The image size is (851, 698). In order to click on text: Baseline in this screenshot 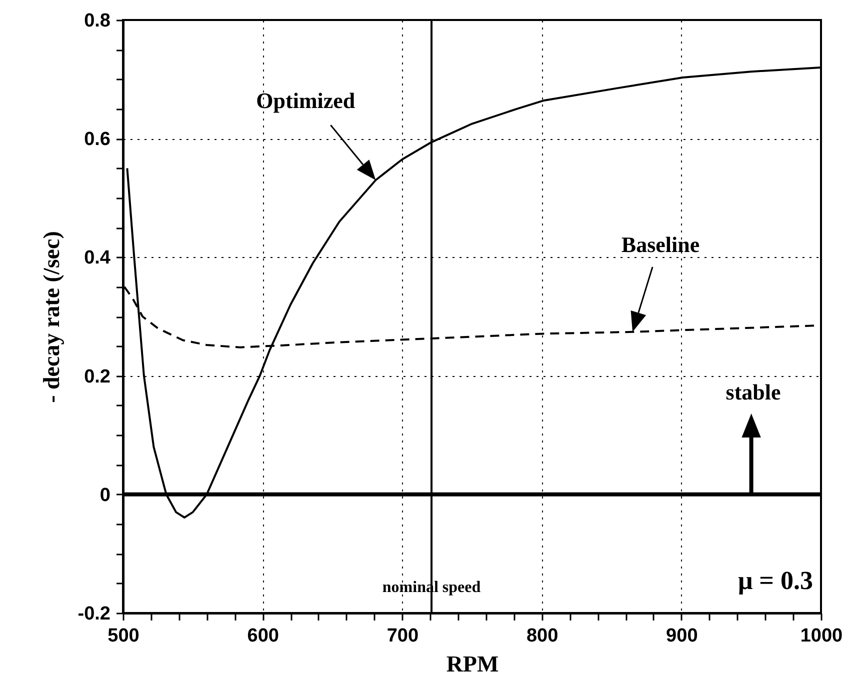, I will do `click(660, 244)`.